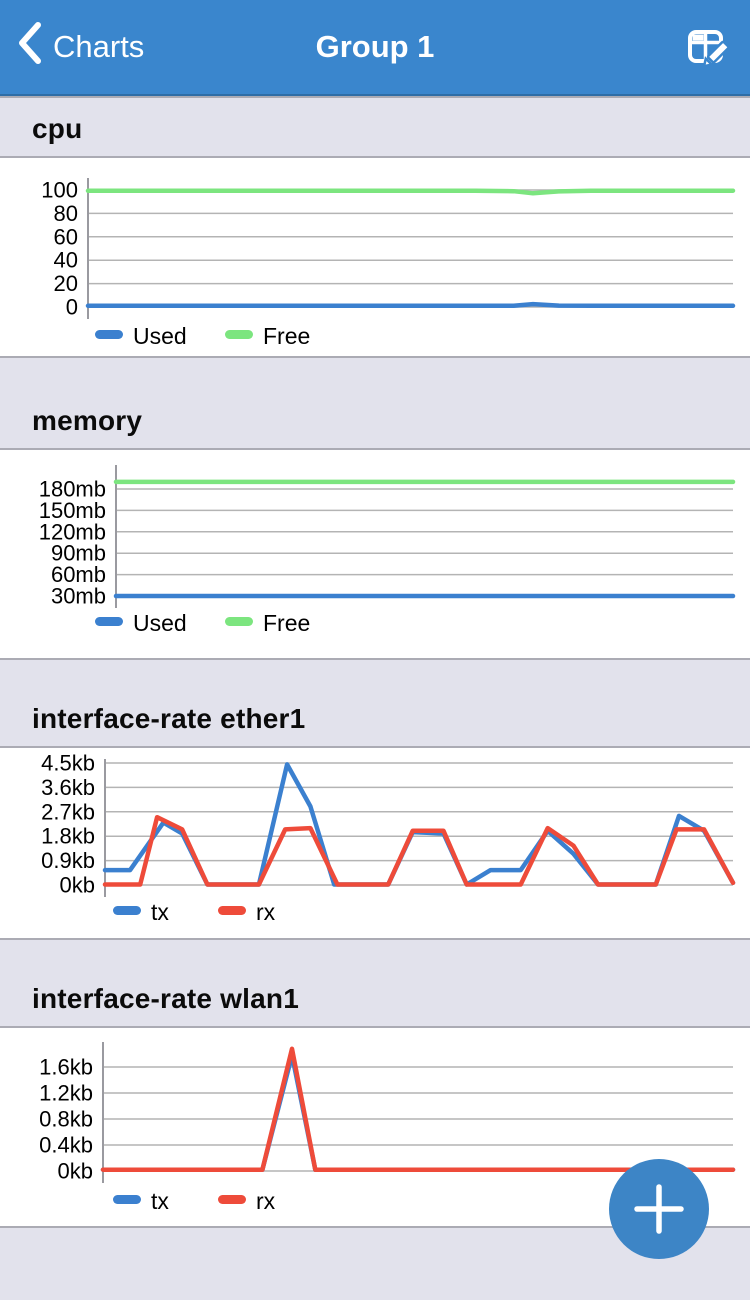 Image resolution: width=750 pixels, height=1300 pixels. Describe the element at coordinates (66, 1093) in the screenshot. I see `y-tick-label: 1.2kb` at that location.